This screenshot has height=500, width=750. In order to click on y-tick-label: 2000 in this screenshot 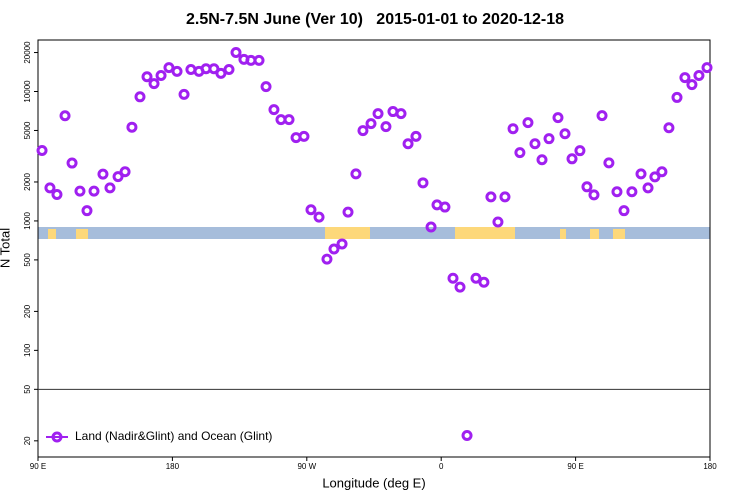, I will do `click(27, 182)`.